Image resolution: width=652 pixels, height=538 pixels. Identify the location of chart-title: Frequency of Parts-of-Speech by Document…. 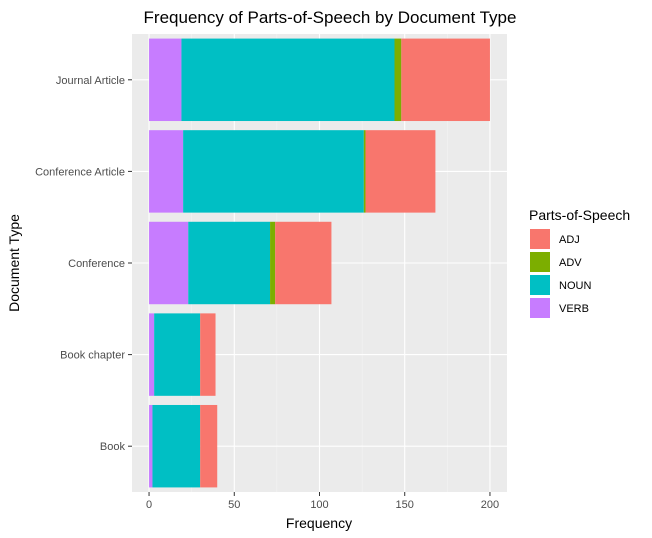
(330, 17).